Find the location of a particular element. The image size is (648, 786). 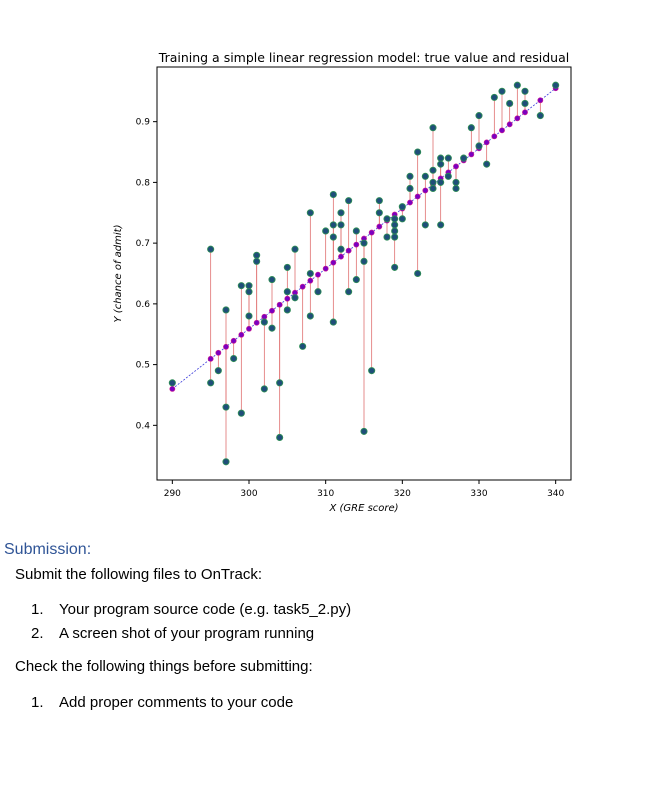

y-tick-label: 0.6 is located at coordinates (143, 305).